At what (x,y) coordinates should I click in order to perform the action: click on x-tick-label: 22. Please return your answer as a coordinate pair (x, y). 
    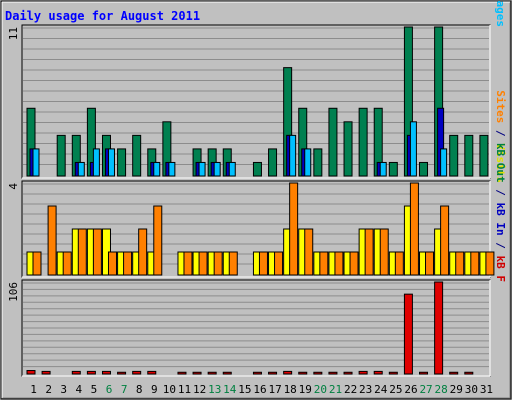
    Looking at the image, I should click on (350, 389).